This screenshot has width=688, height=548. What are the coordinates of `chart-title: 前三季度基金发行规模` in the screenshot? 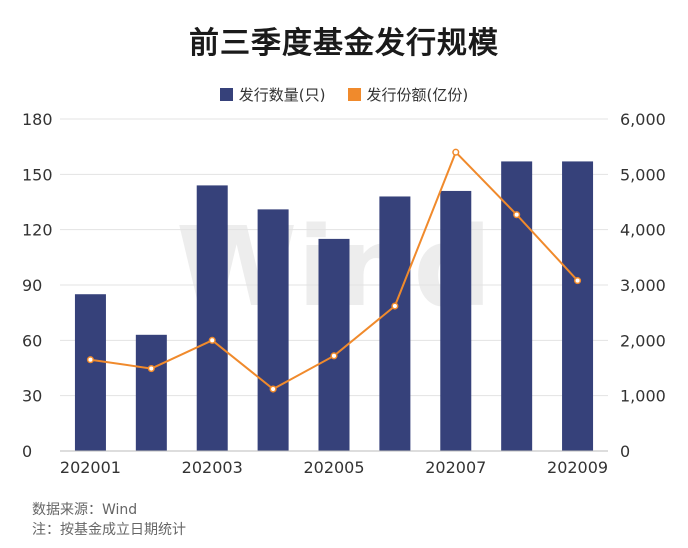 It's located at (344, 43).